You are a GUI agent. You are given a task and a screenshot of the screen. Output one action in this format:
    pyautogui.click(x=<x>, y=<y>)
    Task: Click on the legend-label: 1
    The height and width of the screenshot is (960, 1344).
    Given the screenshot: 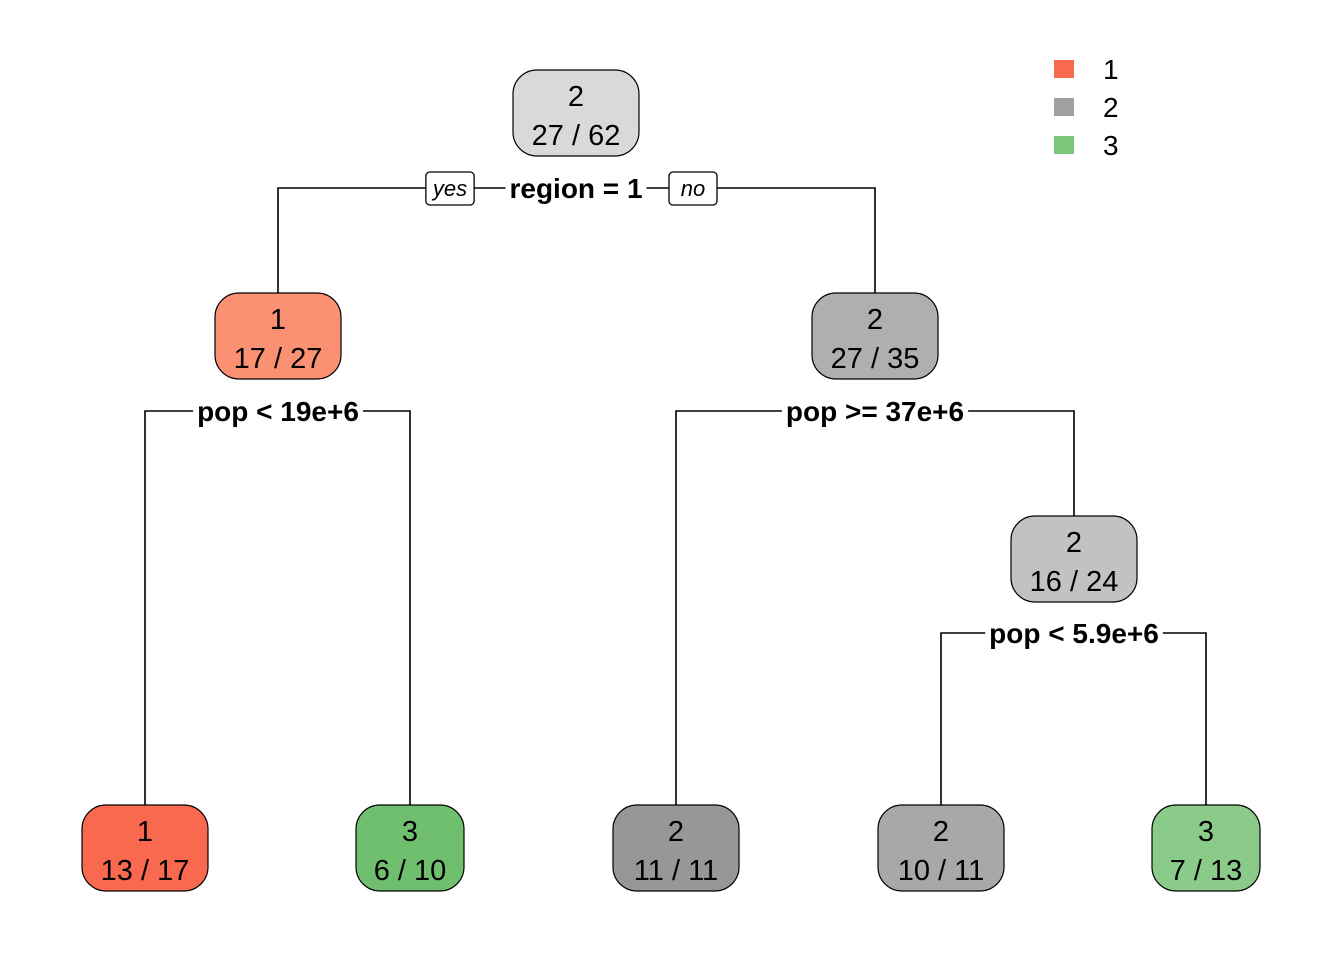 What is the action you would take?
    pyautogui.click(x=1111, y=69)
    